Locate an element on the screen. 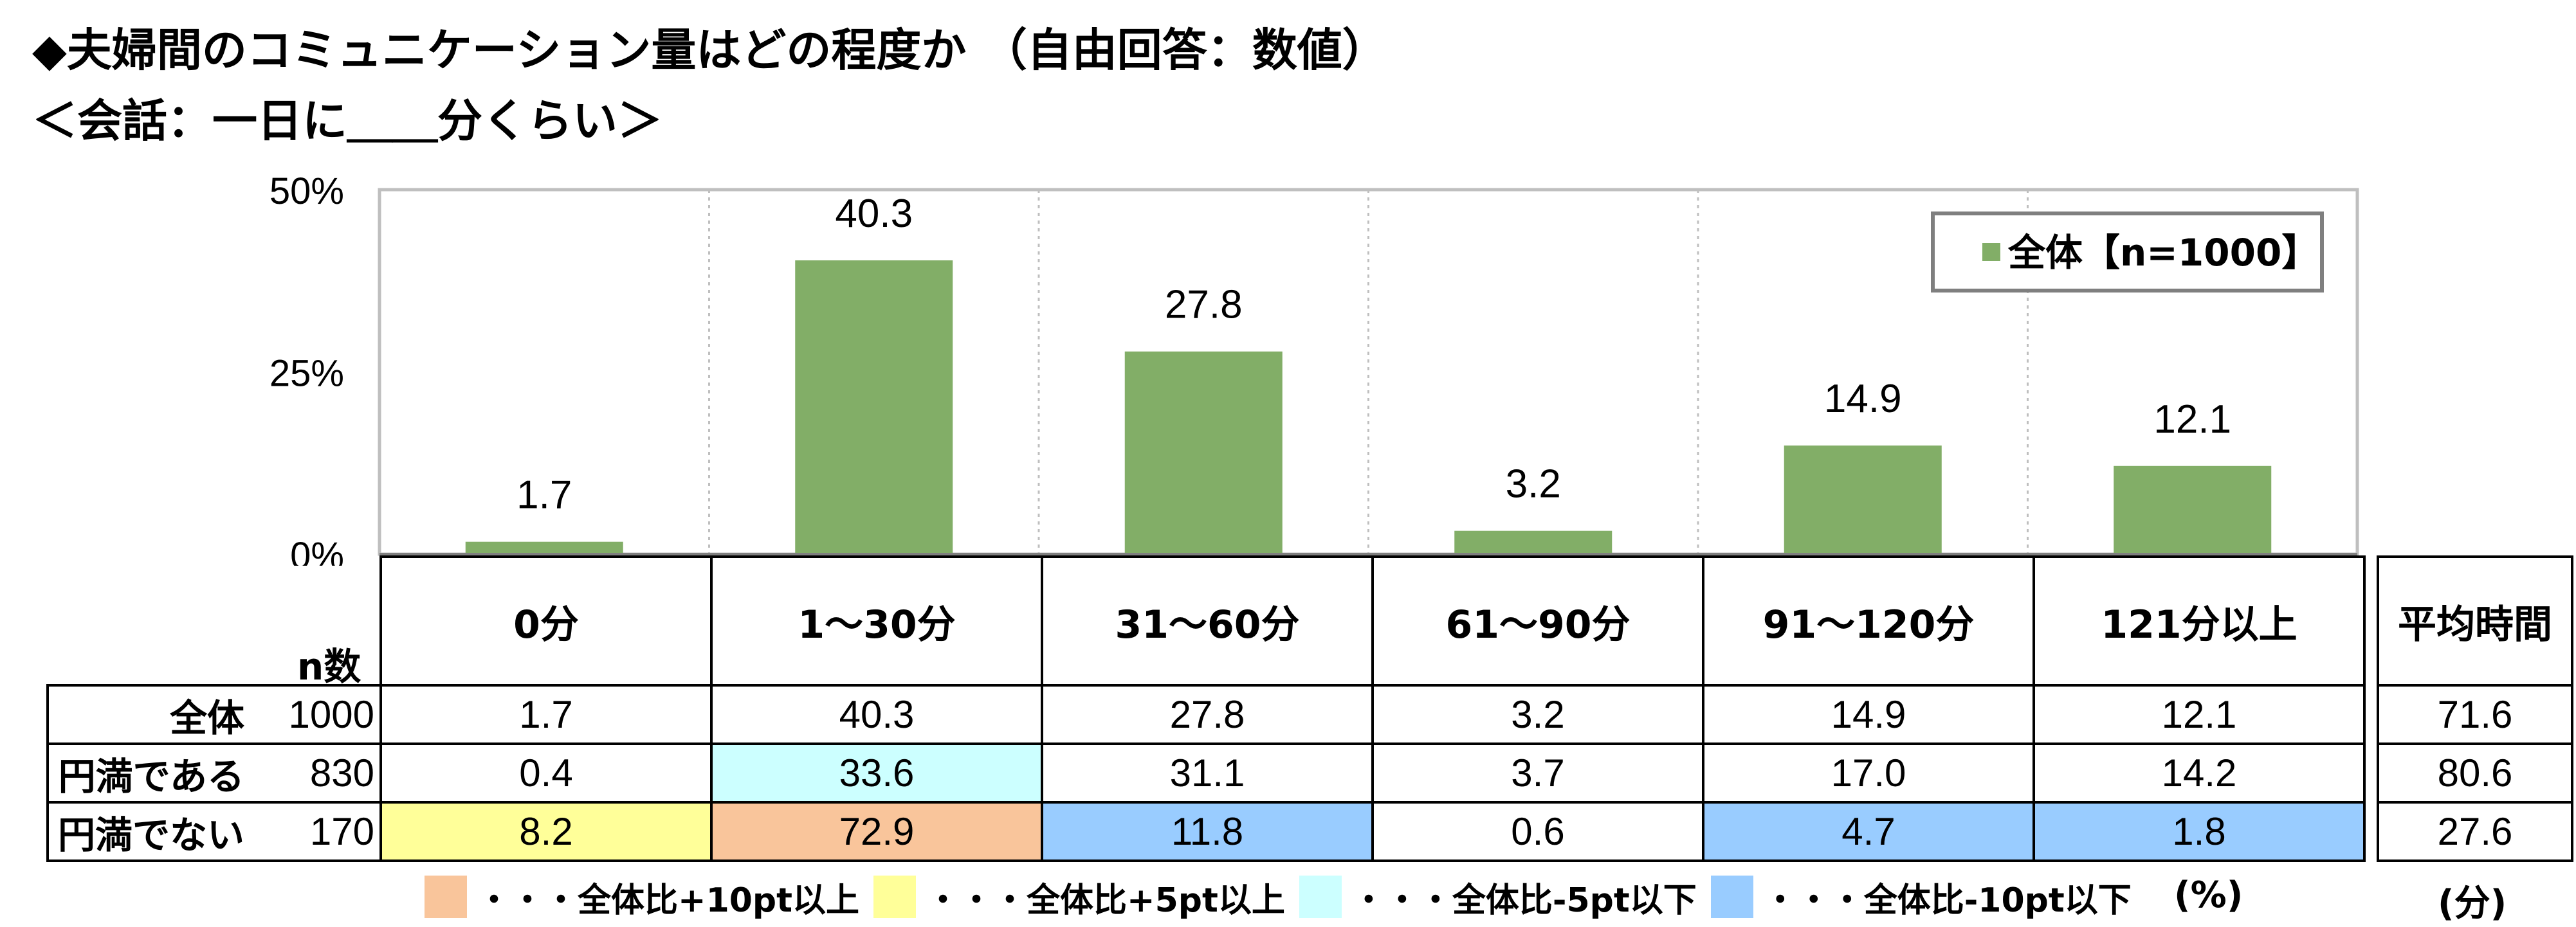  row-label: 円満である is located at coordinates (149, 773).